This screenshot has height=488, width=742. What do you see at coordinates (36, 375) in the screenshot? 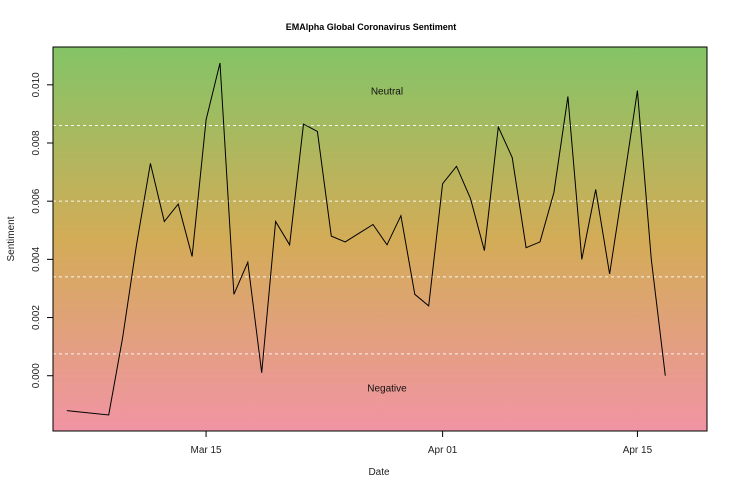
I see `y-tick-label: 0.000` at bounding box center [36, 375].